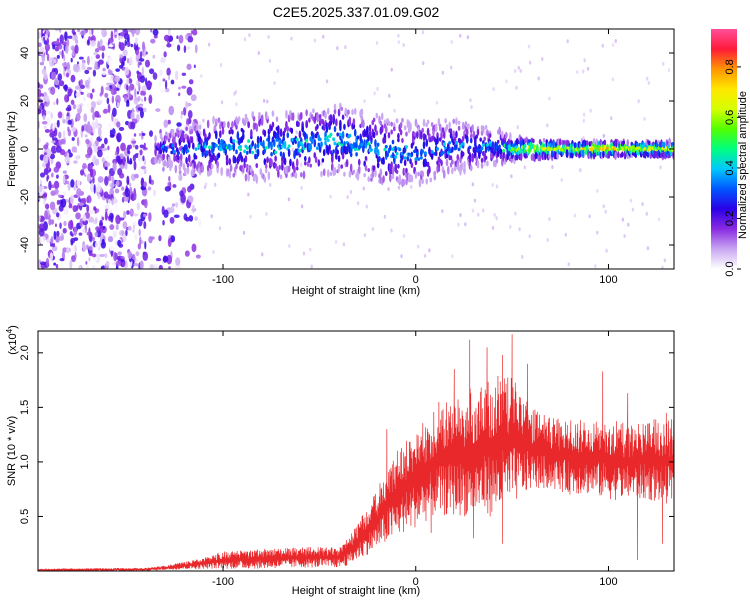 This screenshot has width=750, height=605. What do you see at coordinates (25, 53) in the screenshot?
I see `spectrogram-y-tick-label: 40` at bounding box center [25, 53].